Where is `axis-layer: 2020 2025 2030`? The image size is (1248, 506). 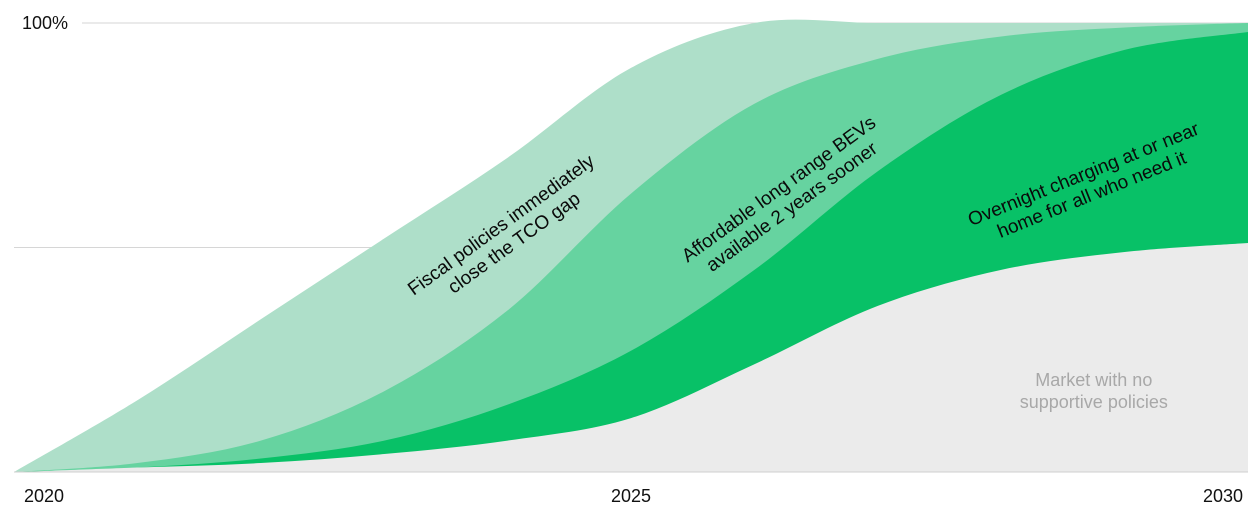
axis-layer: 2020 2025 2030 is located at coordinates (631, 488).